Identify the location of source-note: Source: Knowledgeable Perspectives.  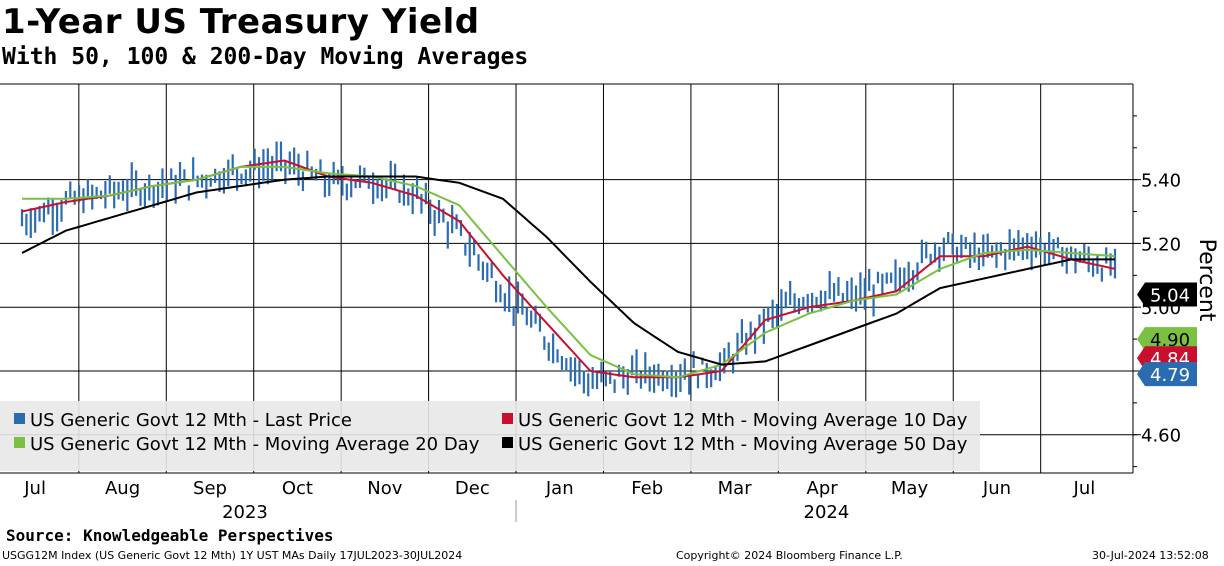
(170, 535).